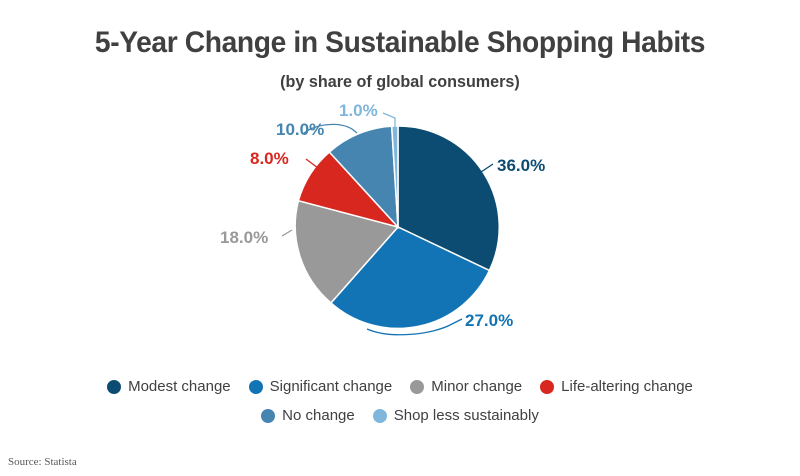  Describe the element at coordinates (318, 415) in the screenshot. I see `legend-label: No change` at that location.